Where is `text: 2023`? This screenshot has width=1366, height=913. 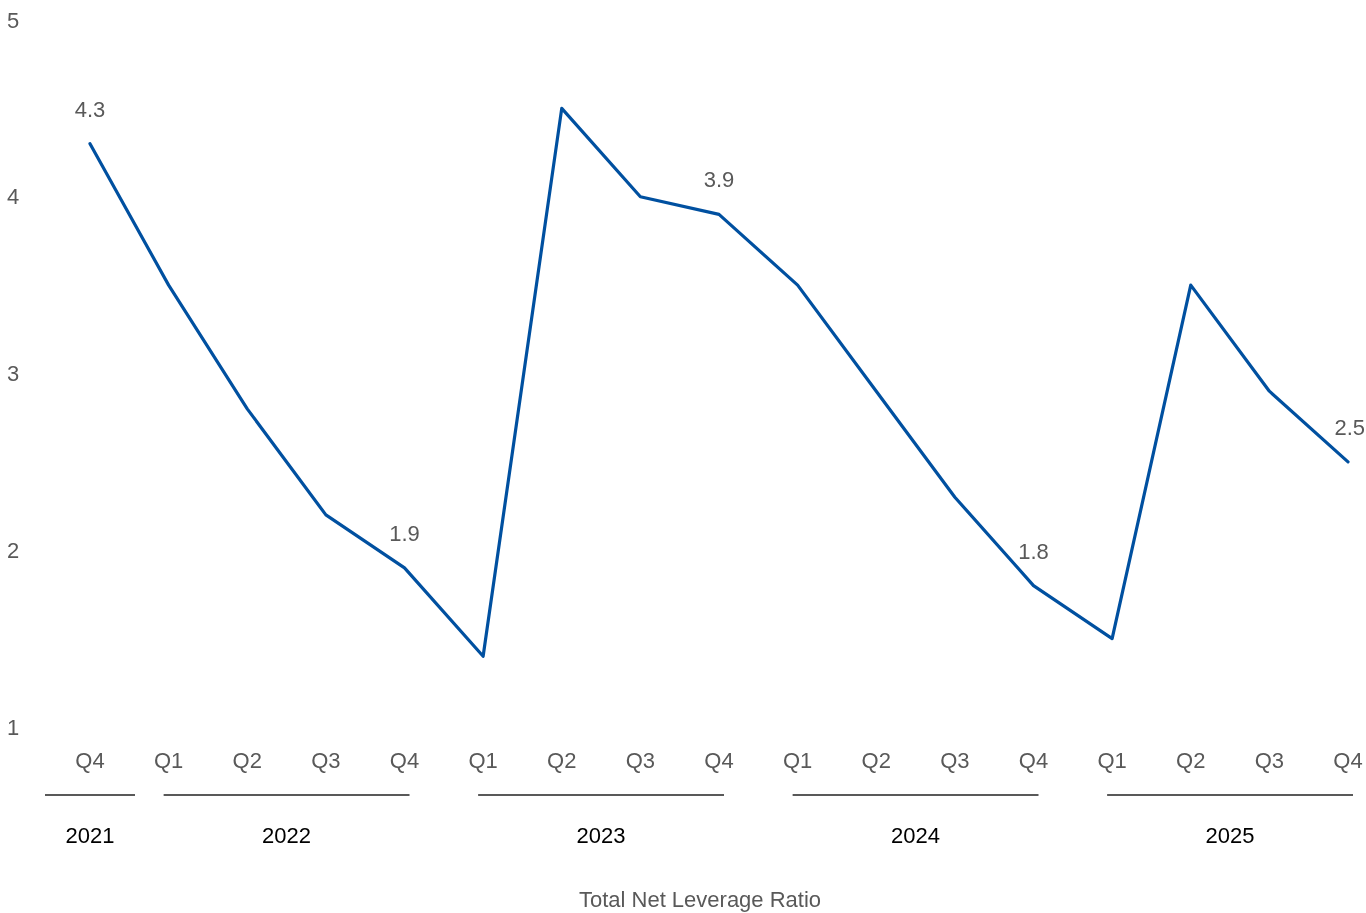
text: 2023 is located at coordinates (601, 835).